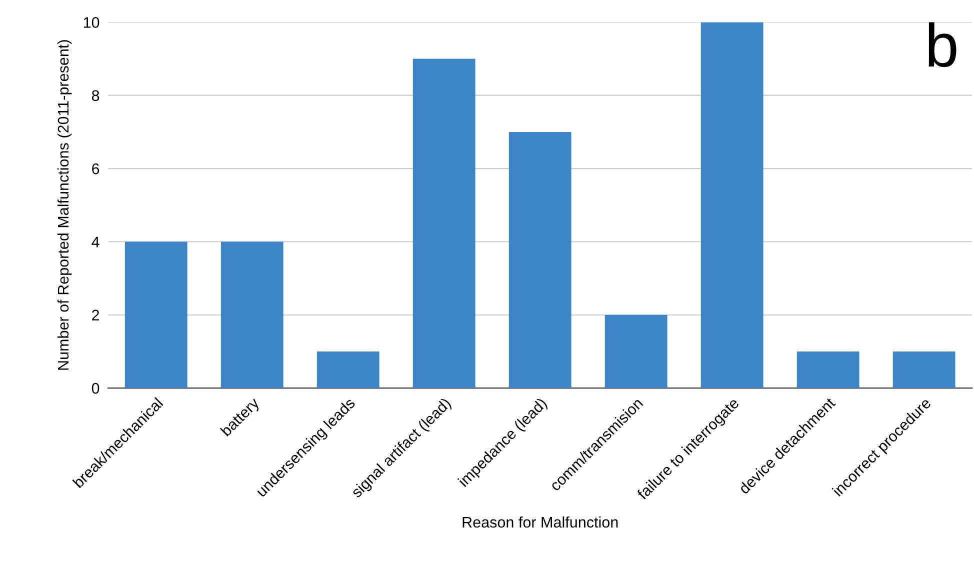  Describe the element at coordinates (92, 22) in the screenshot. I see `y-tick-label: 10` at that location.